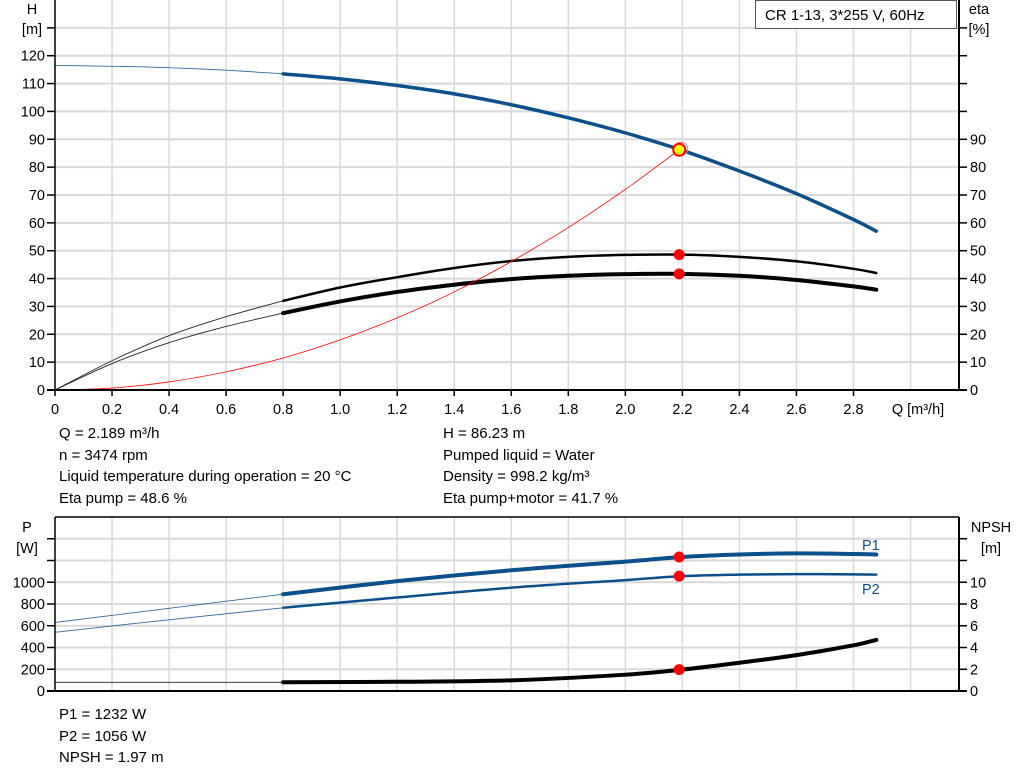  I want to click on y-tick-label-left: 60, so click(37, 224).